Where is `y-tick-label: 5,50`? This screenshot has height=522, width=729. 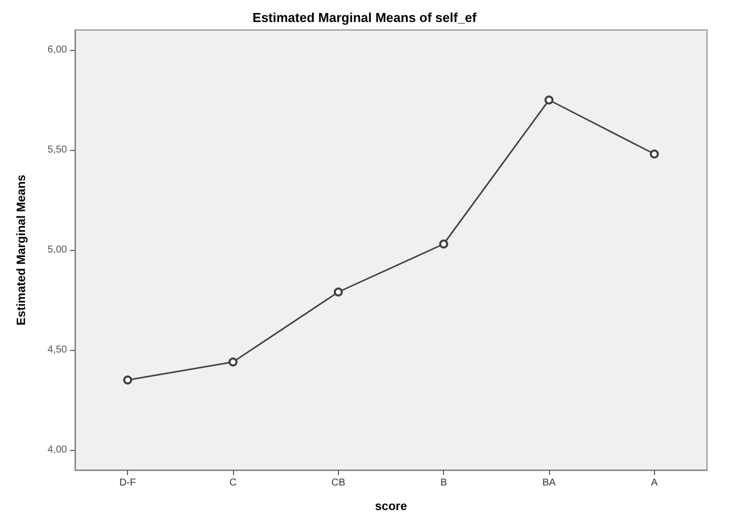 y-tick-label: 5,50 is located at coordinates (58, 150).